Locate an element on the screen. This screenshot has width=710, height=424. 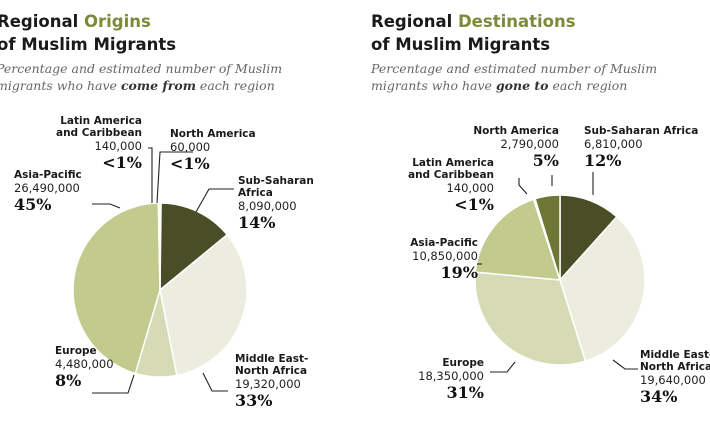
slice-name: Africa is located at coordinates (255, 193).